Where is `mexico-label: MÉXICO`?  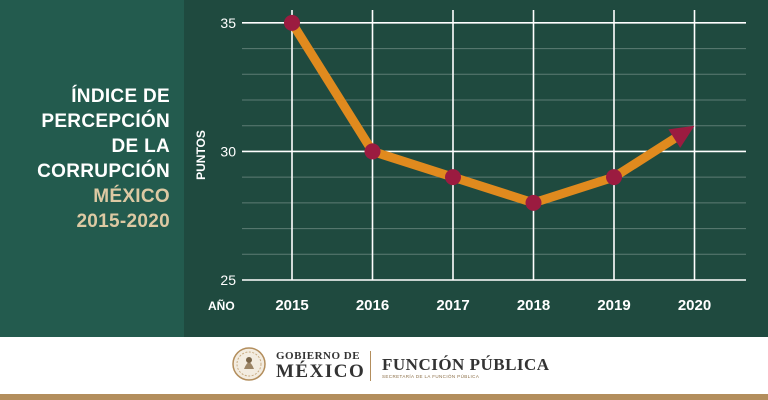
mexico-label: MÉXICO is located at coordinates (321, 371).